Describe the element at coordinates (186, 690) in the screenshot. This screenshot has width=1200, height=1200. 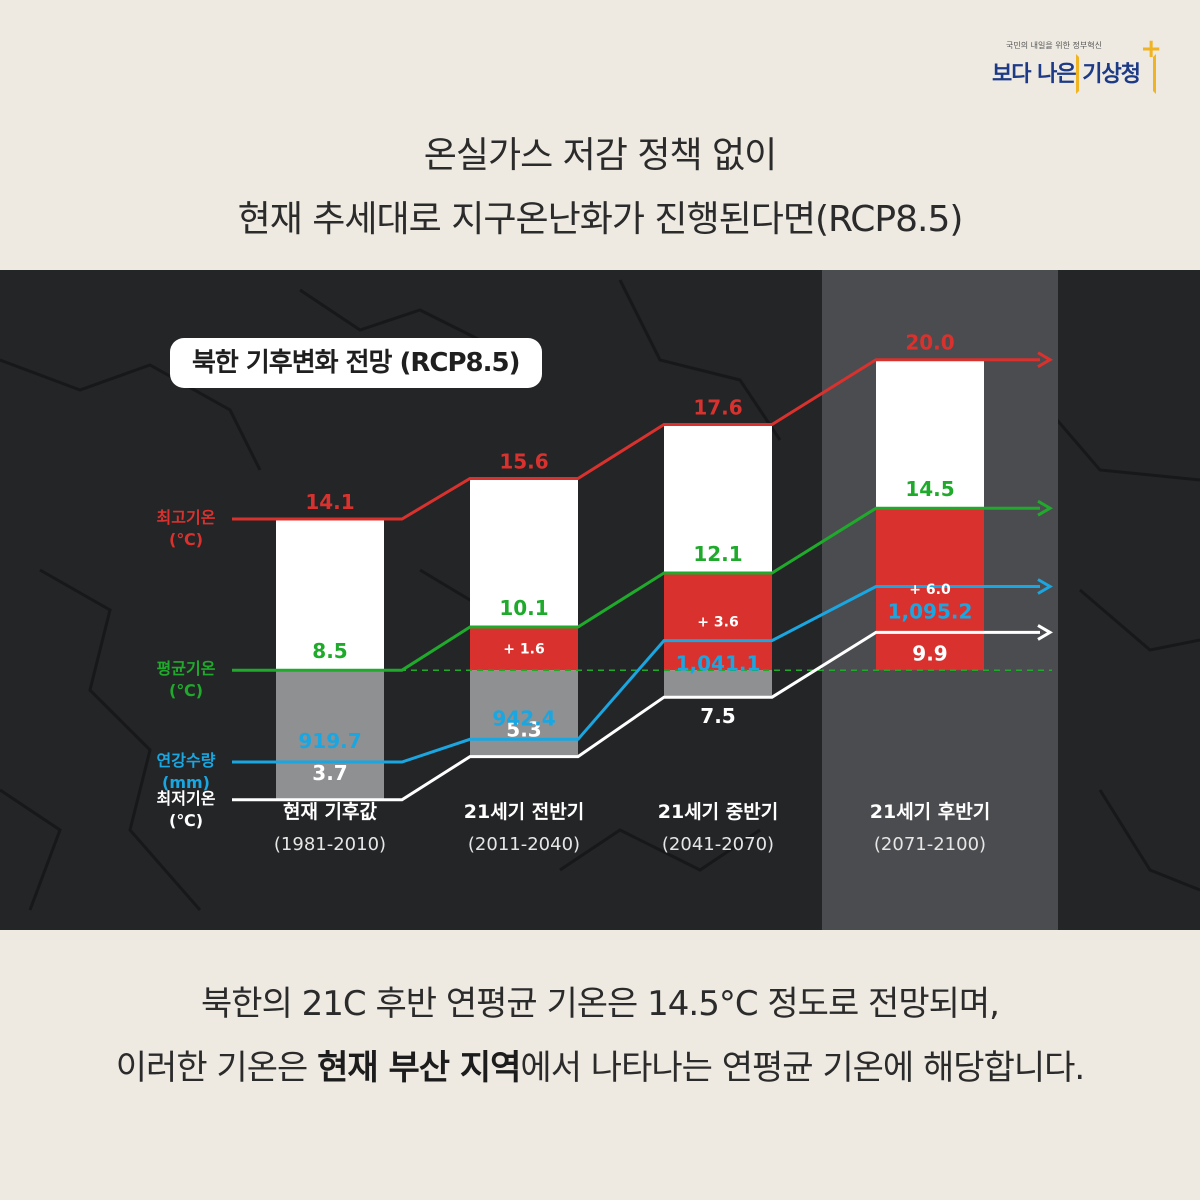
I see `legend-unit-mean: (℃)` at that location.